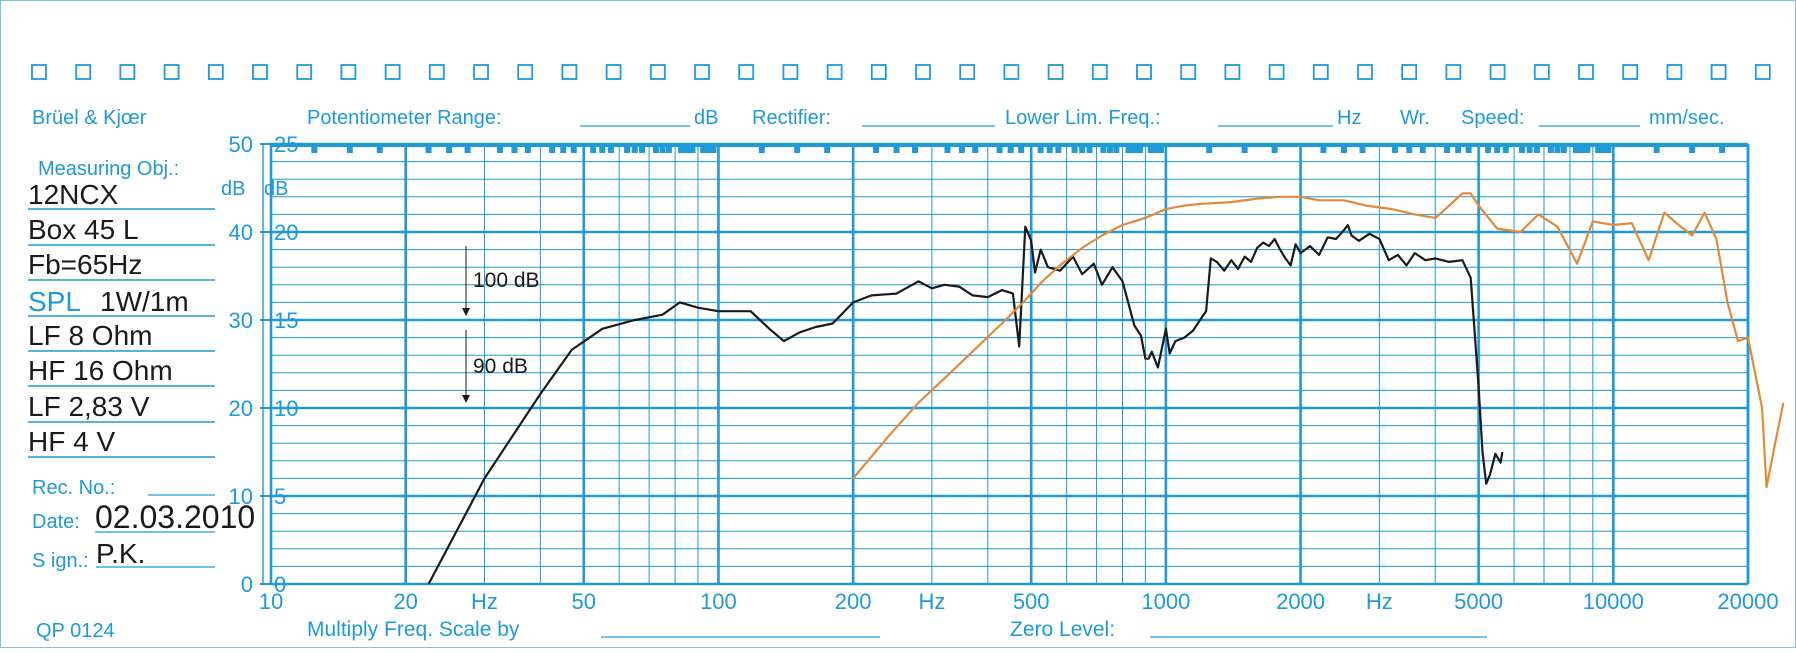  Describe the element at coordinates (500, 366) in the screenshot. I see `ref-90-label: 90 dB` at that location.